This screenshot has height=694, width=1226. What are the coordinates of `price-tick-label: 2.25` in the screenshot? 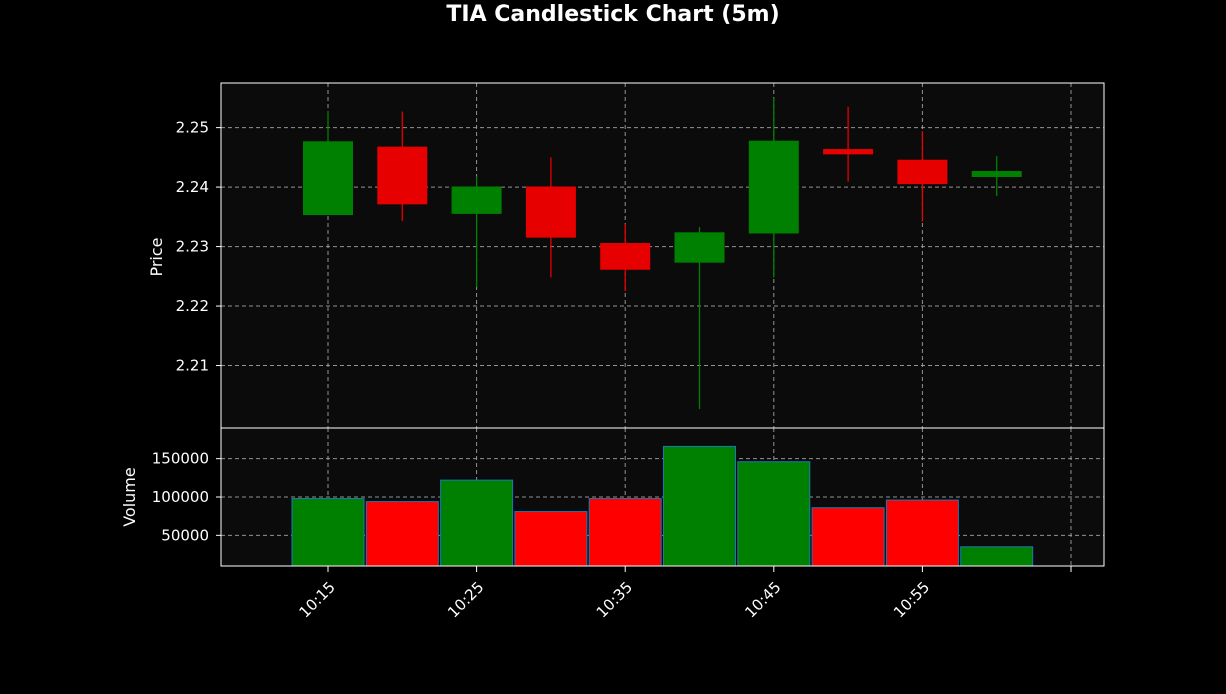 It's located at (192, 128).